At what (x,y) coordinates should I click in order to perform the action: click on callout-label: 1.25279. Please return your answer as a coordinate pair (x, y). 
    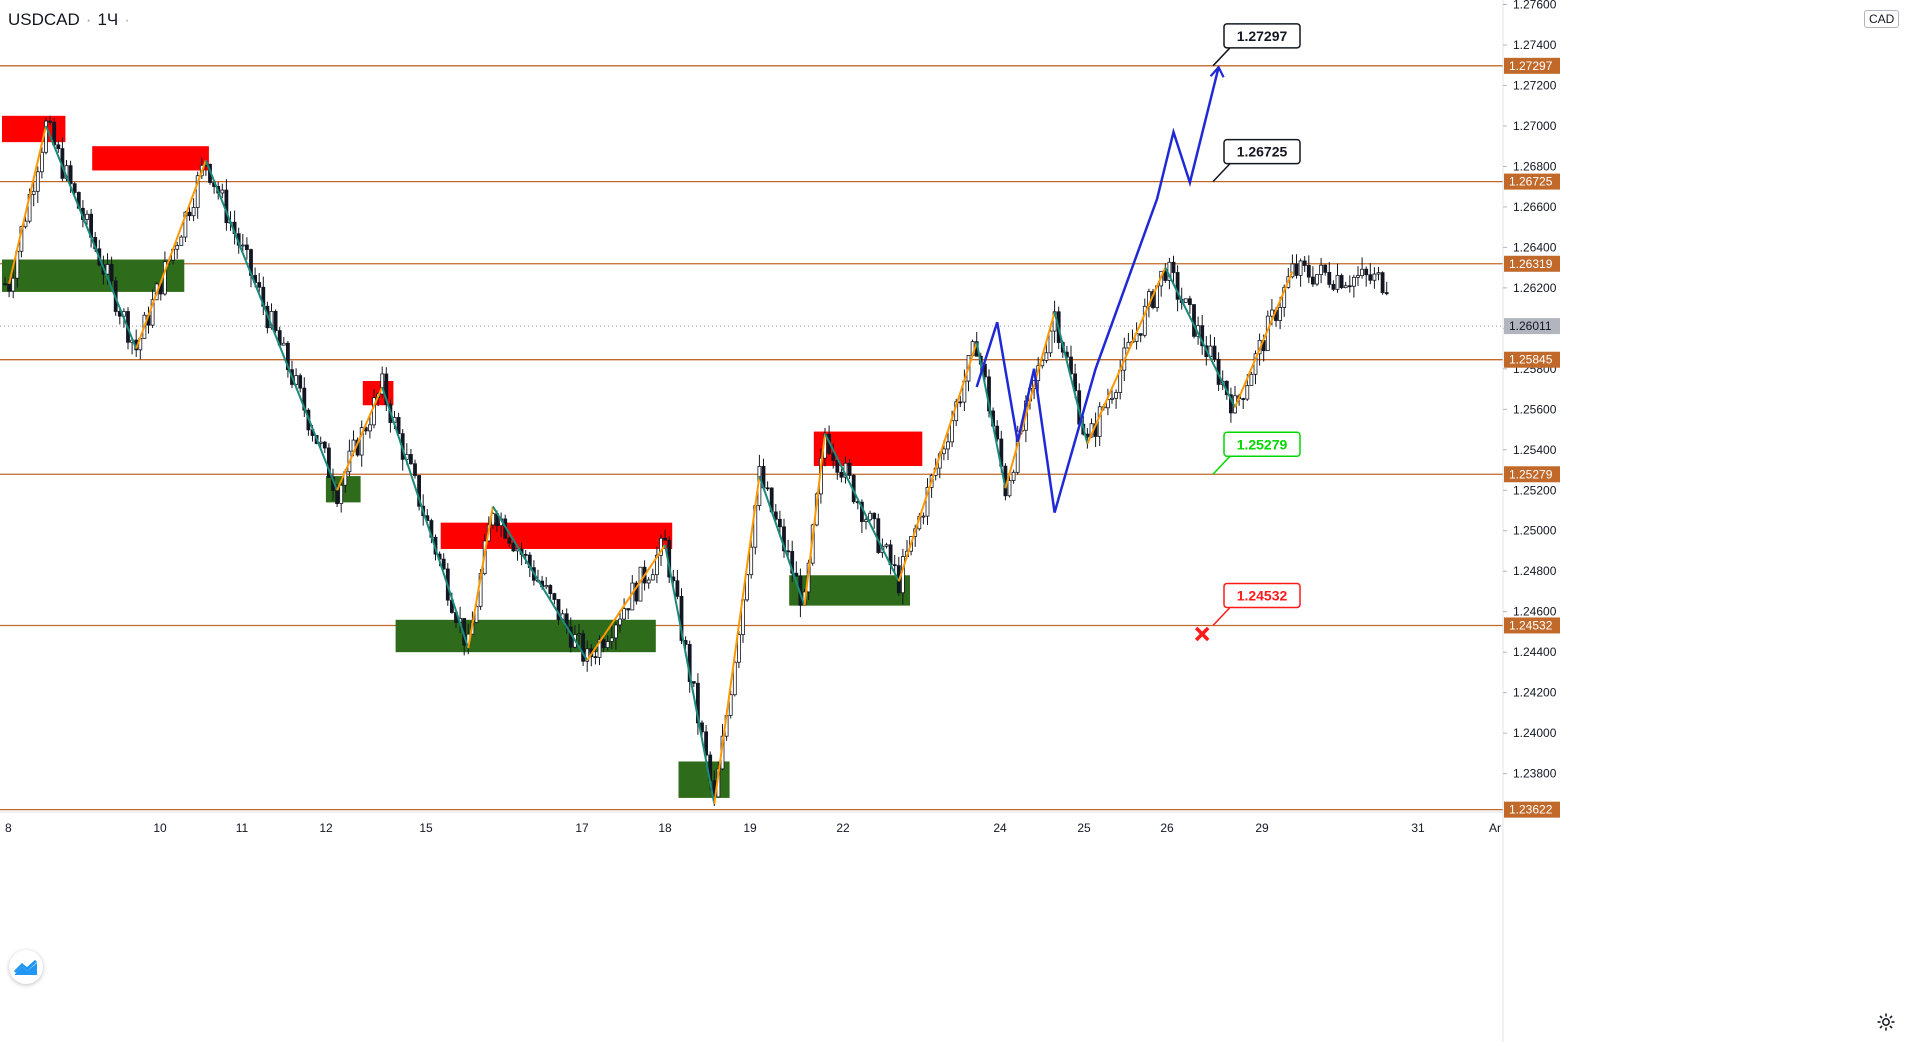
    Looking at the image, I should click on (1262, 444).